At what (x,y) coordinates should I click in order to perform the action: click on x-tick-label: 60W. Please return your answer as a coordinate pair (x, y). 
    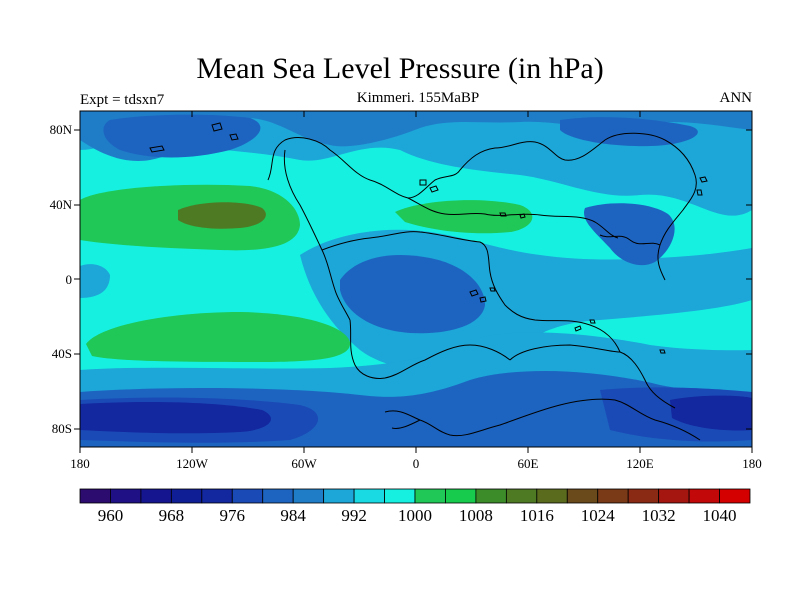
    Looking at the image, I should click on (304, 463).